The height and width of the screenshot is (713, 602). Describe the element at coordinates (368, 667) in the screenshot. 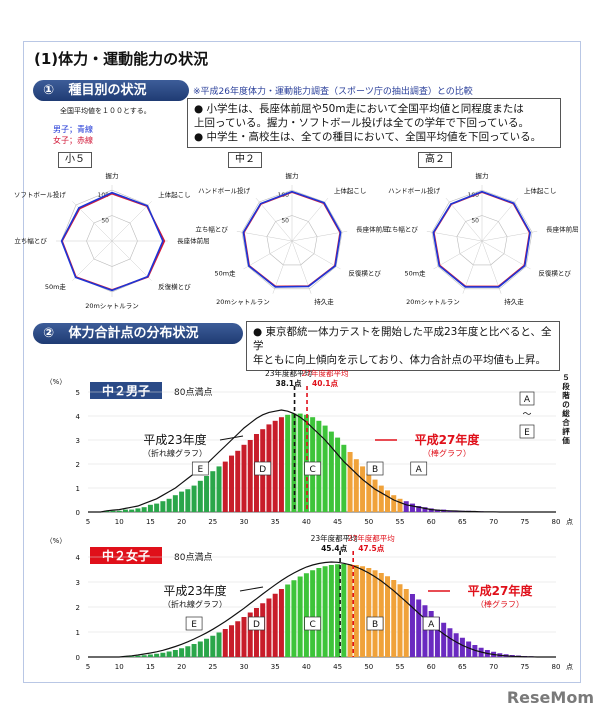

I see `x-tick-label: 50` at that location.